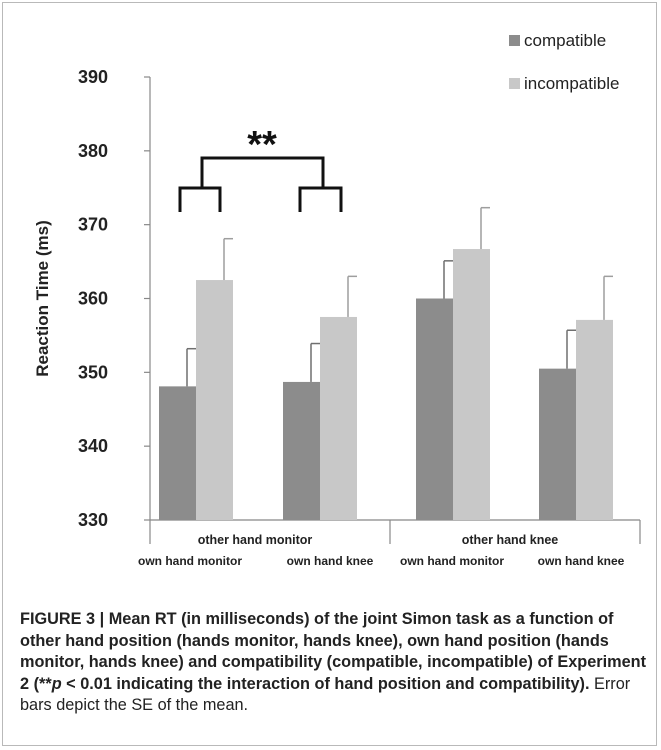 The height and width of the screenshot is (750, 661). What do you see at coordinates (93, 520) in the screenshot?
I see `y-tick-label: 330` at bounding box center [93, 520].